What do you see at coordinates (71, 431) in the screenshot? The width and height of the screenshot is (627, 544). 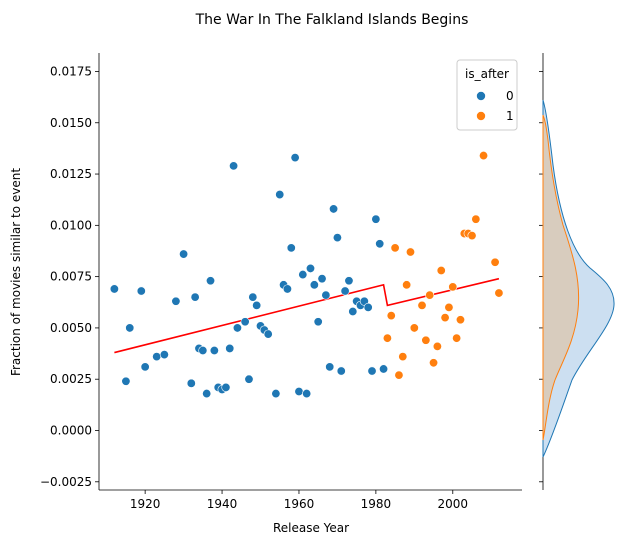 I see `y-tick-label: 0.0000` at bounding box center [71, 431].